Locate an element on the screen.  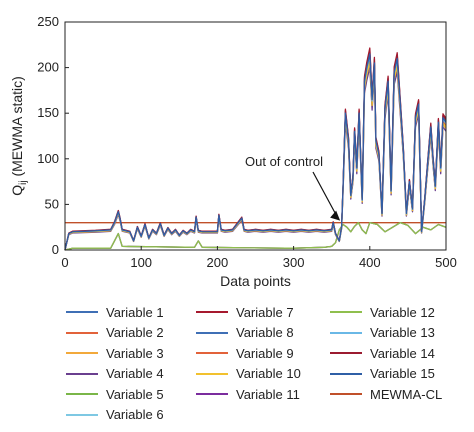
legend-item: Variable 9 is located at coordinates (245, 353).